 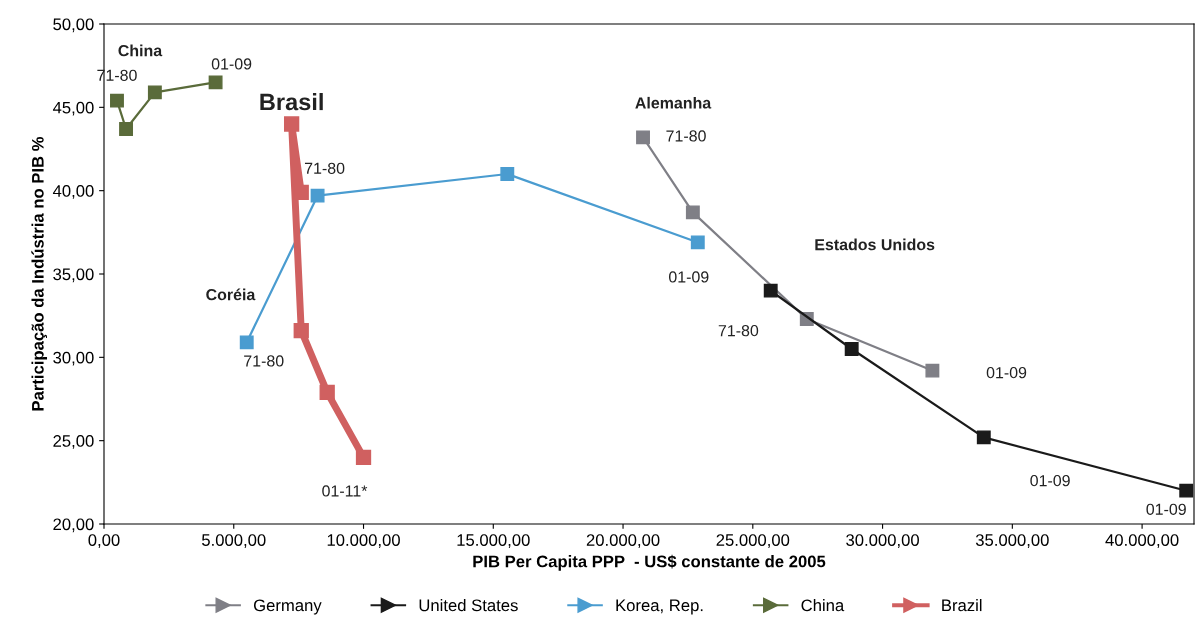 I want to click on y-tick-label: 20,00, so click(x=73, y=525).